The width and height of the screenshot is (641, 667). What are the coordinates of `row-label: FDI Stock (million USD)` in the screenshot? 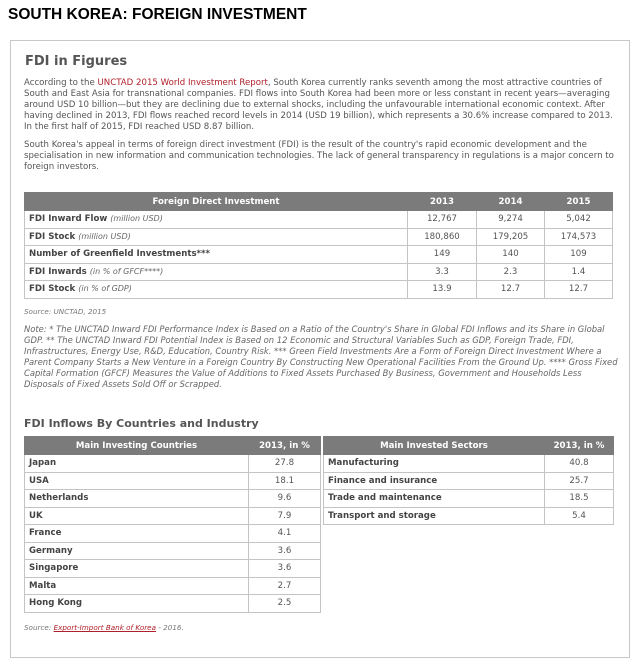 It's located at (216, 236).